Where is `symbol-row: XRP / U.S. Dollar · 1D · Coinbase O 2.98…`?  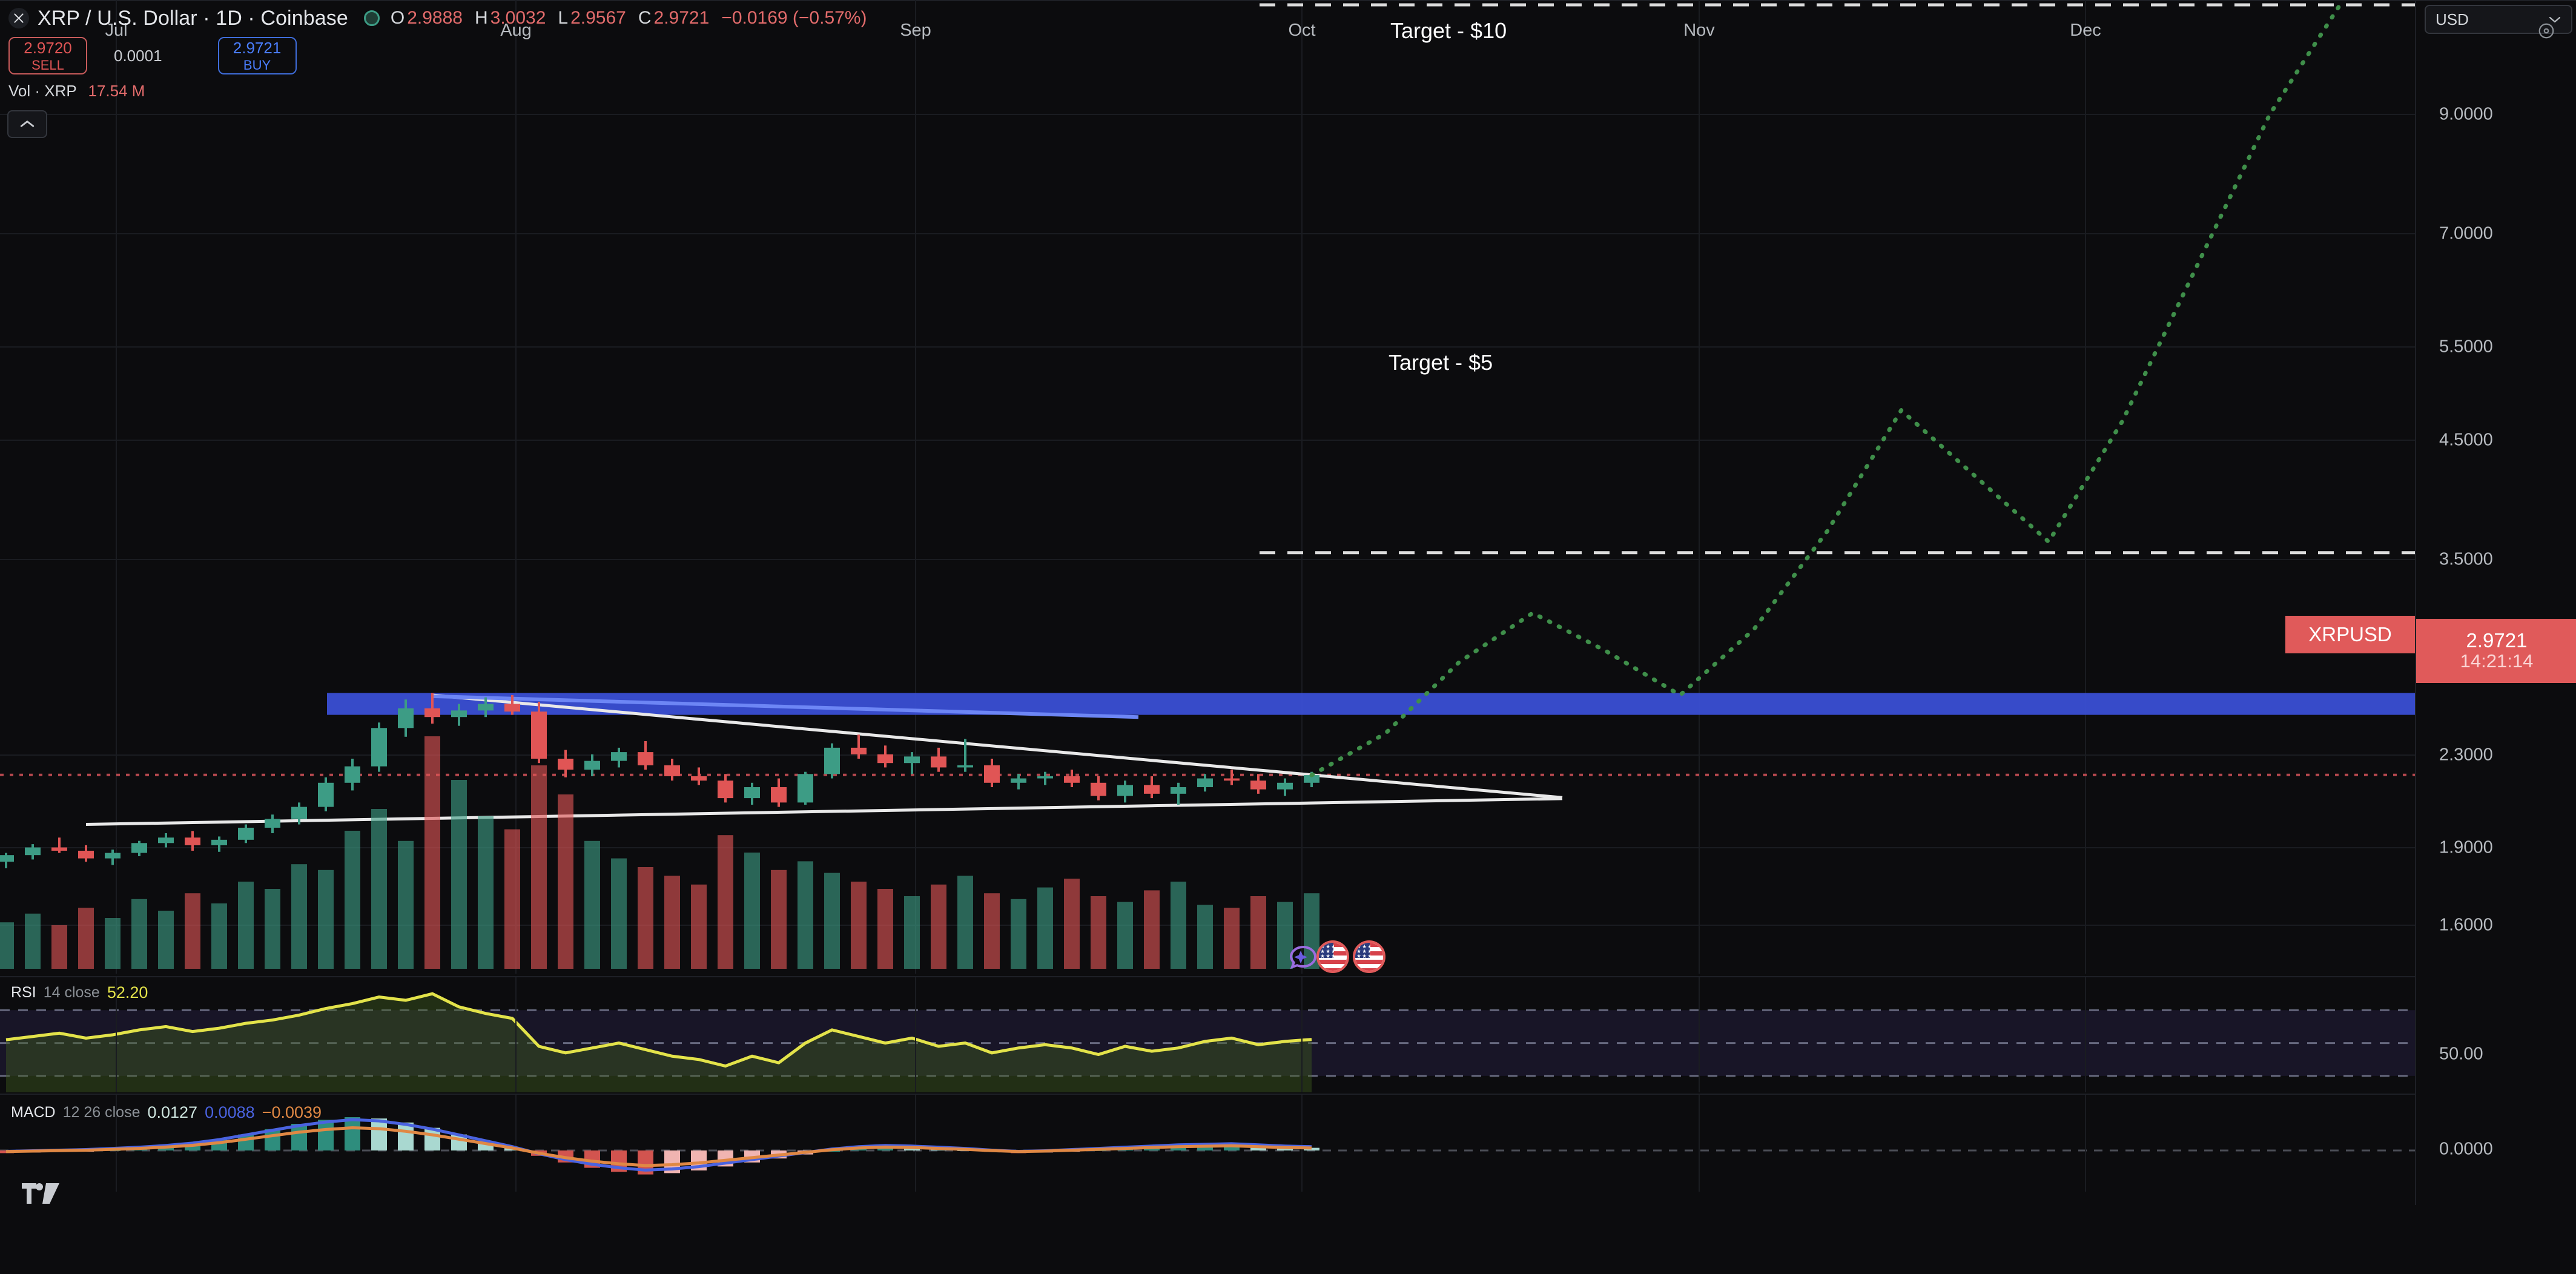
symbol-row: XRP / U.S. Dollar · 1D · Coinbase O 2.98… is located at coordinates (437, 18).